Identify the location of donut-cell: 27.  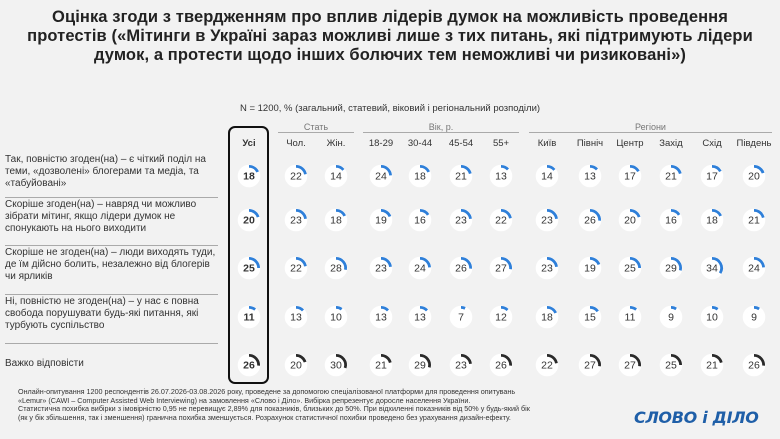
(590, 365).